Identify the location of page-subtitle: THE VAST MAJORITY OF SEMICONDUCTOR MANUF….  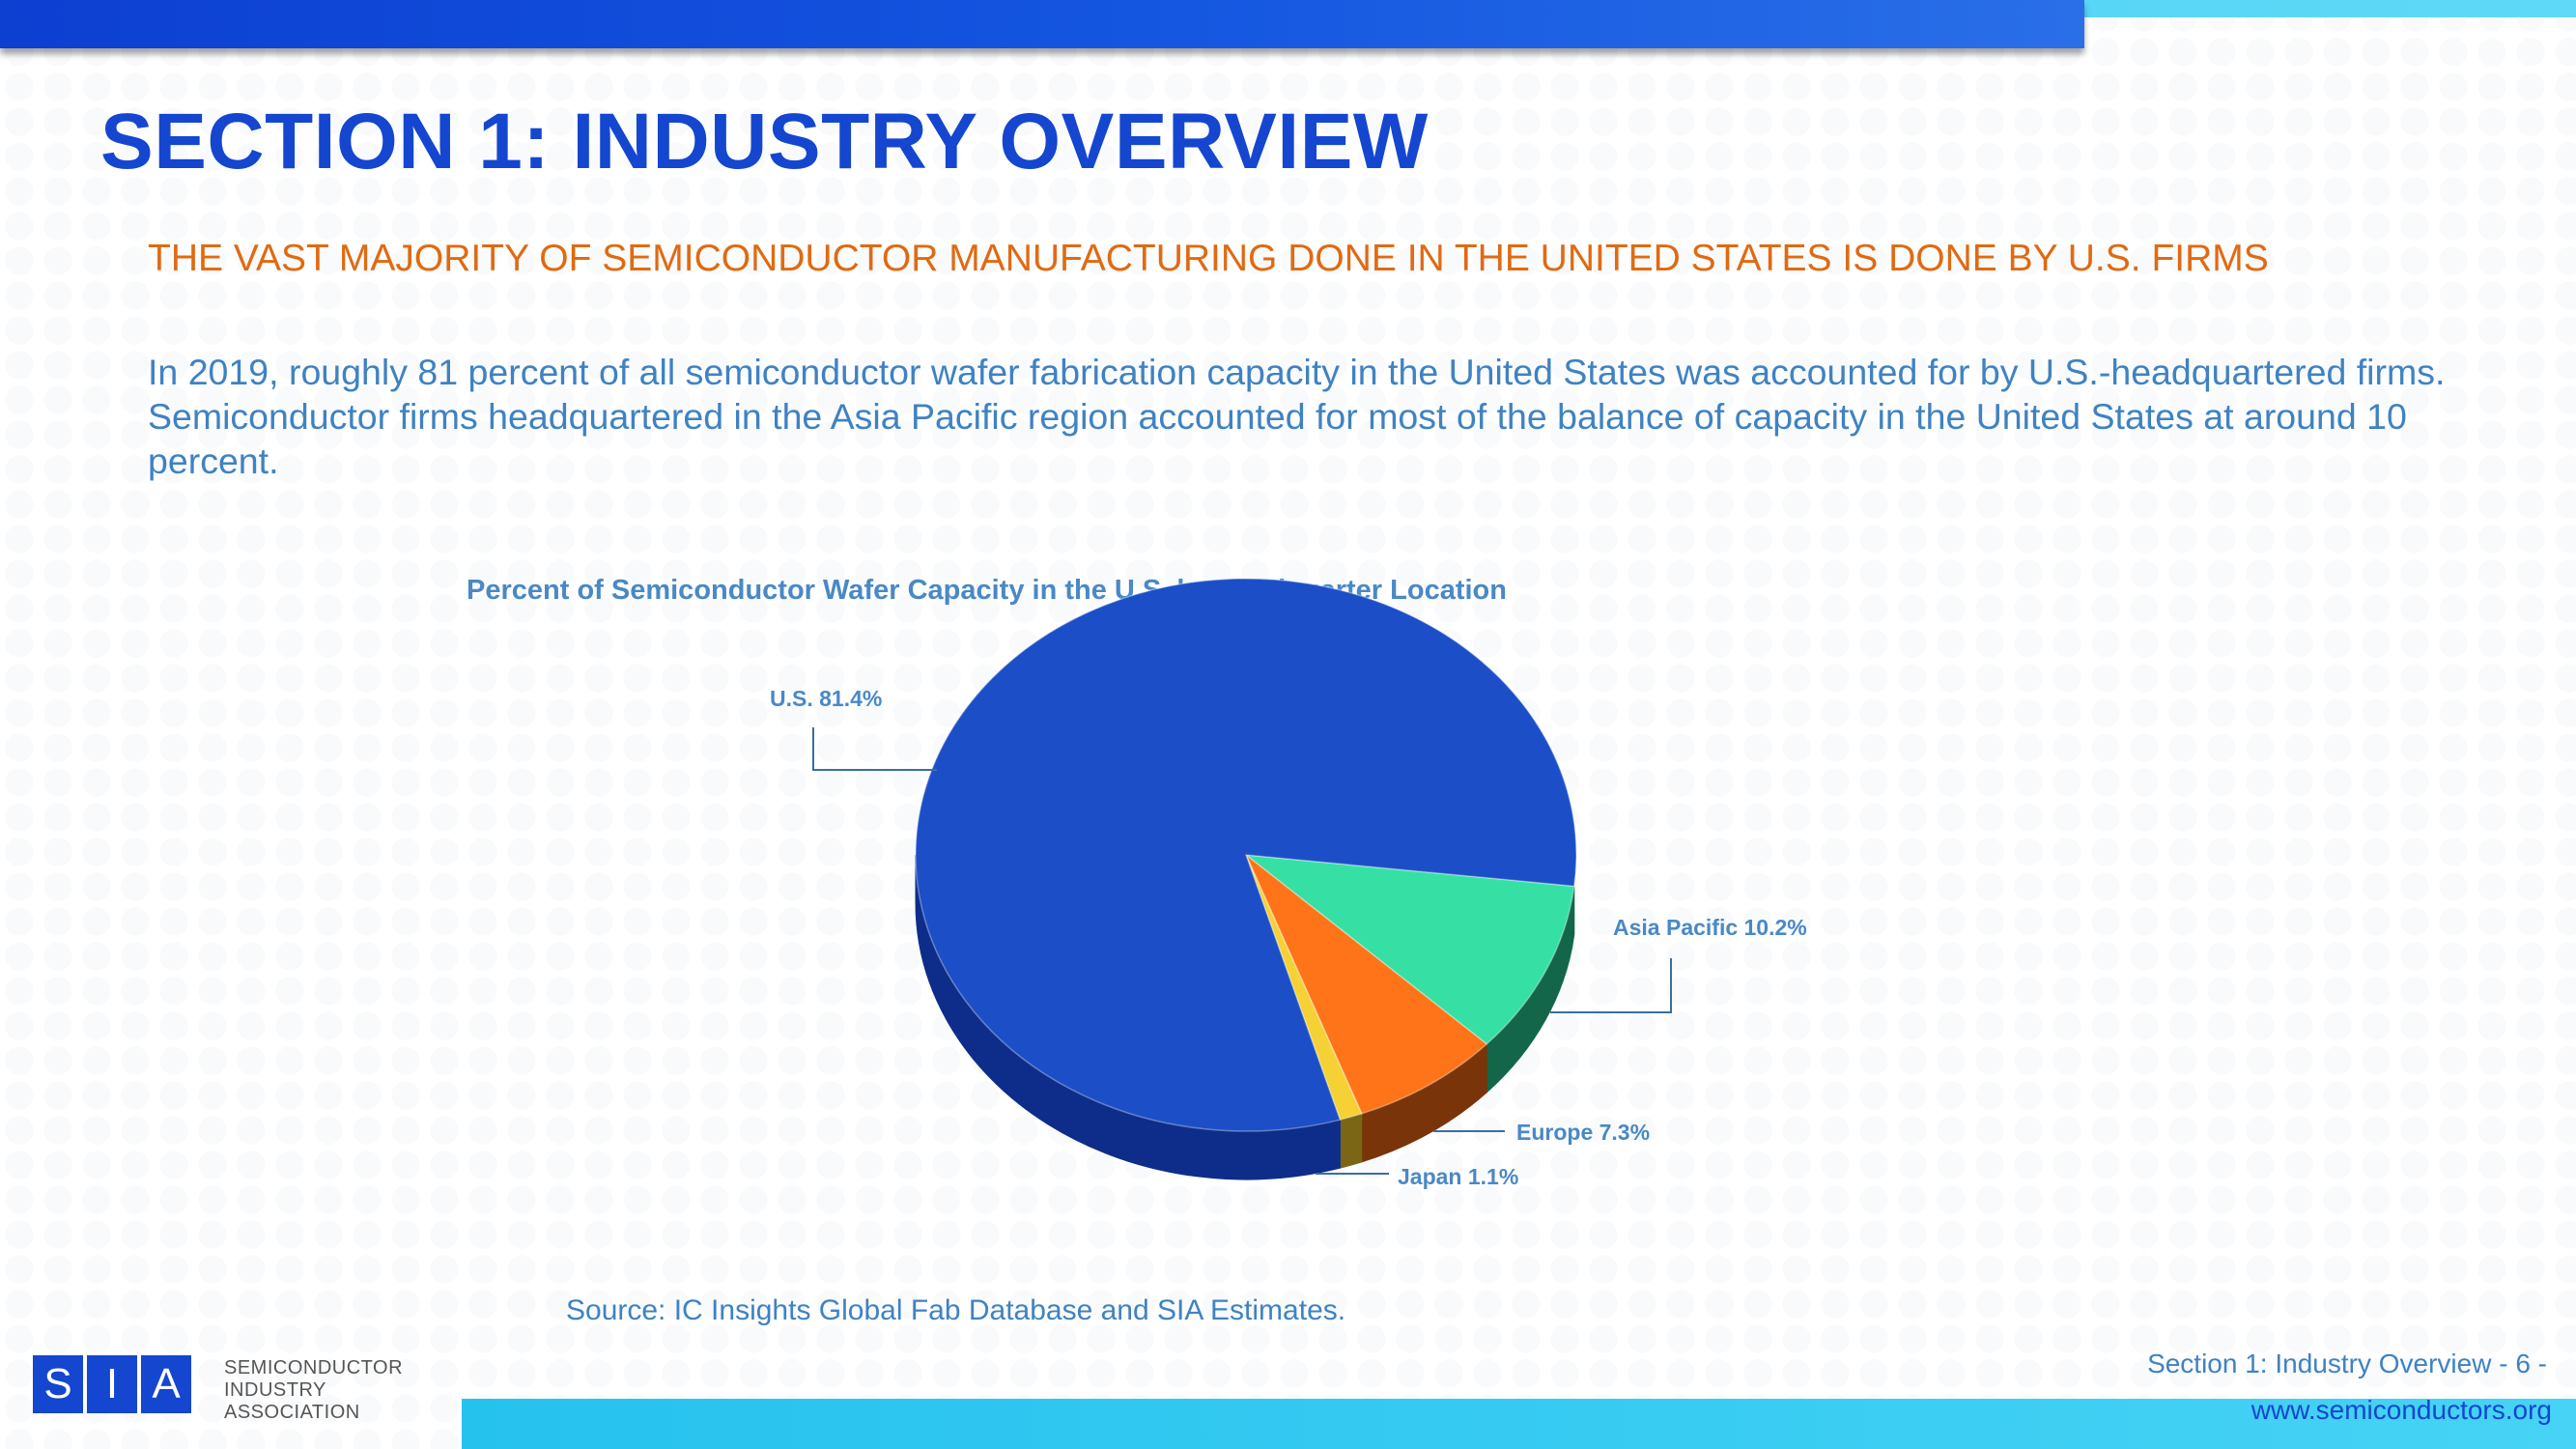
(1208, 258).